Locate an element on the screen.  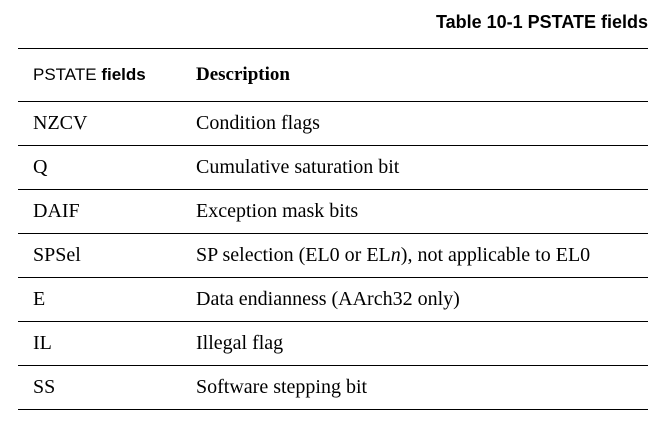
field-name: NZCV is located at coordinates (60, 123).